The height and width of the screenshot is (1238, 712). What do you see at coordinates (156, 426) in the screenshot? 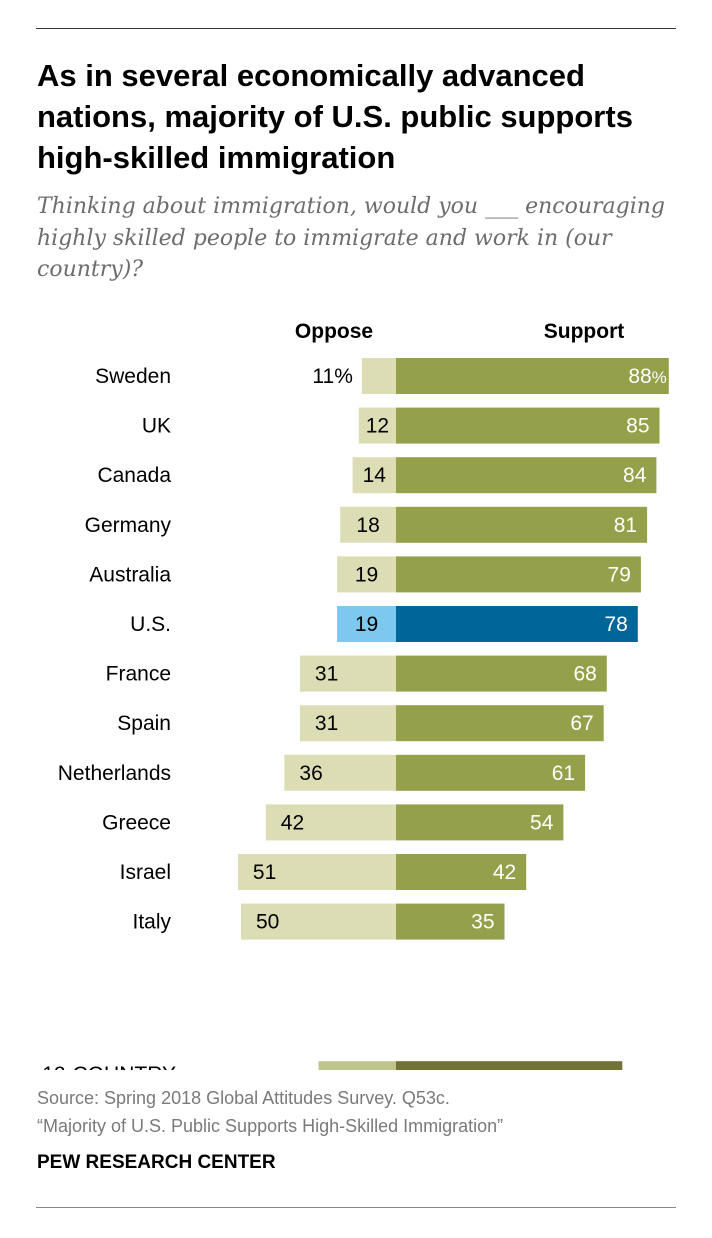
I see `category-label-uk: UK` at bounding box center [156, 426].